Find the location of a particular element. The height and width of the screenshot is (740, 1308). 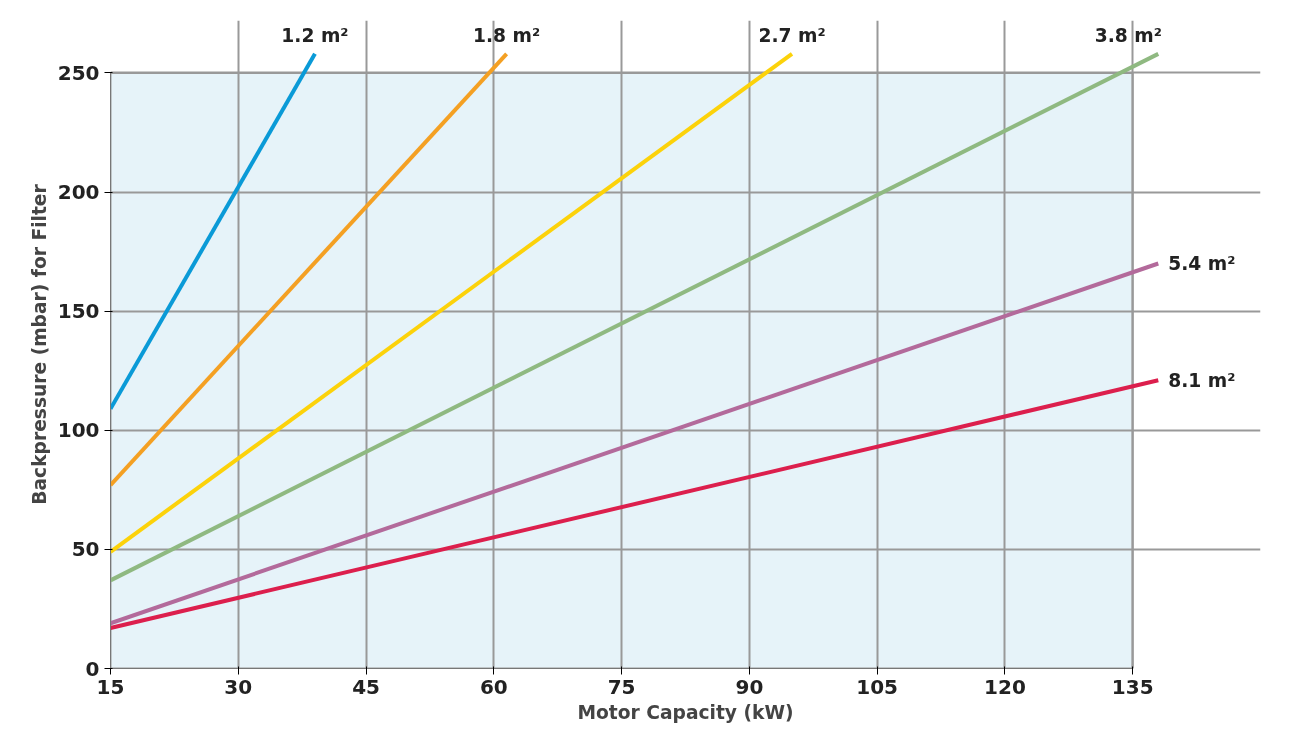

y-tick-label: 100 is located at coordinates (78, 430).